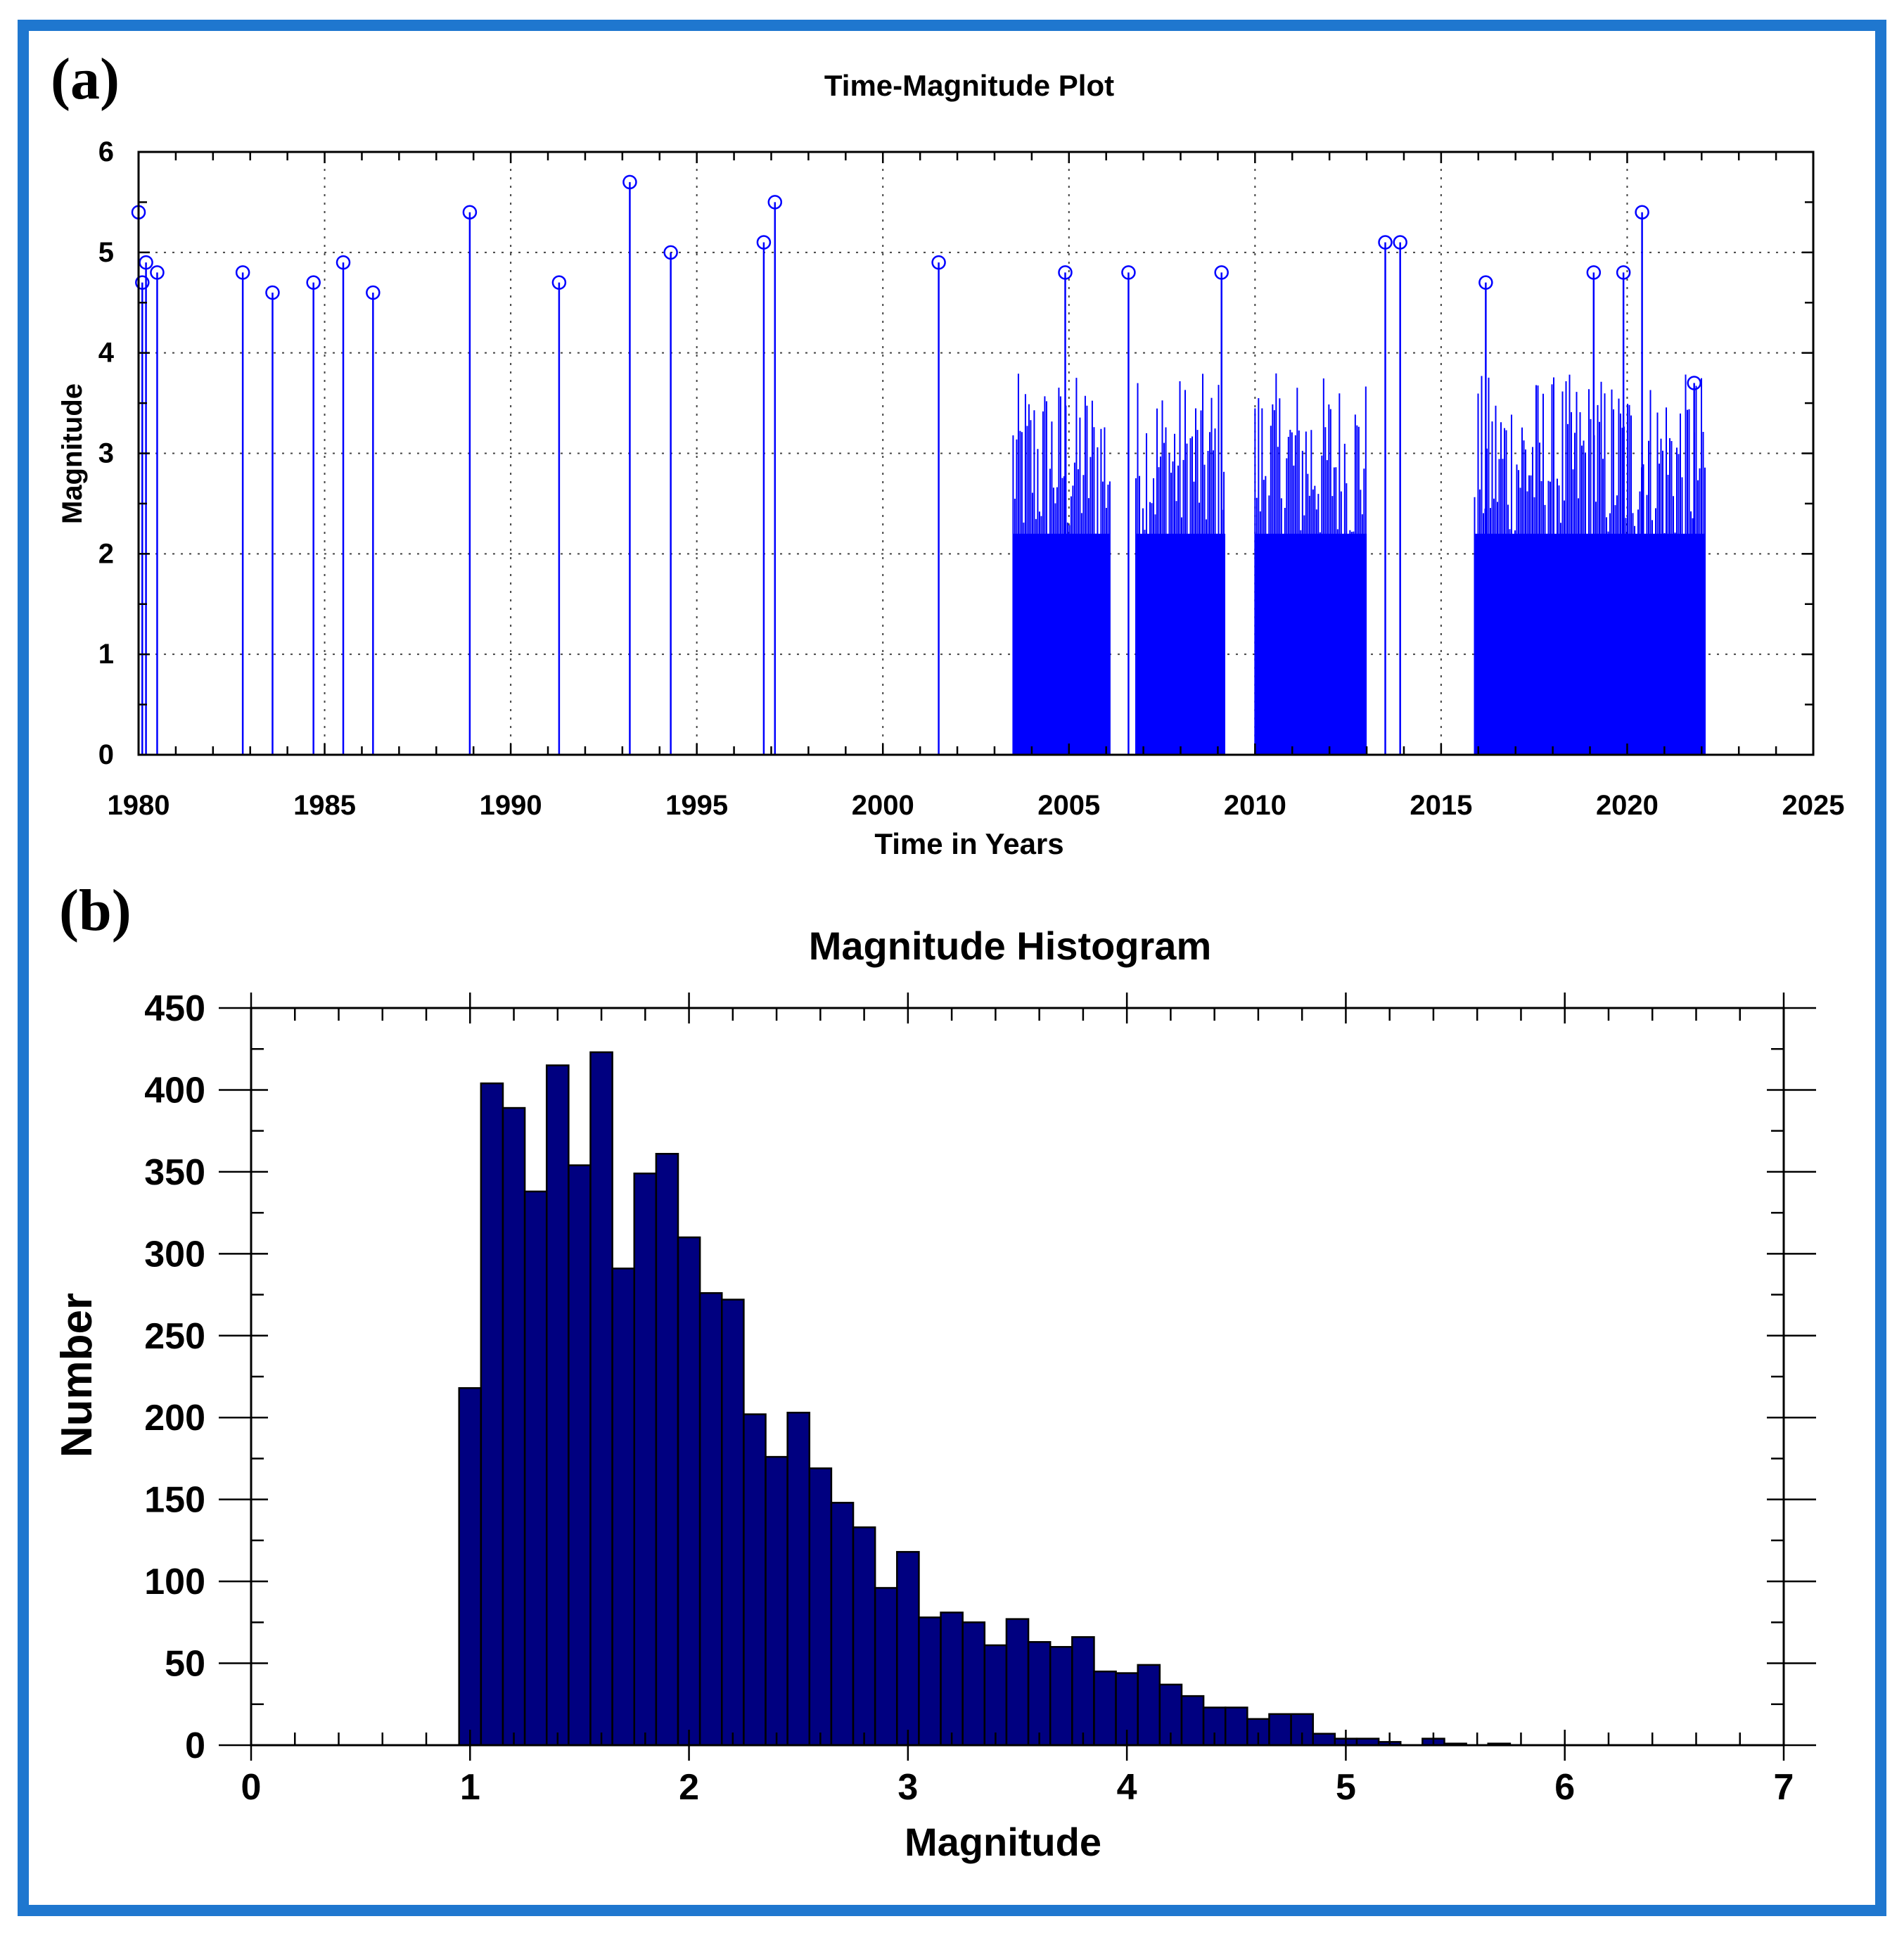  I want to click on time-magnitude-y-tick-labels: 0 1 2 3 4 5 6, so click(106, 453).